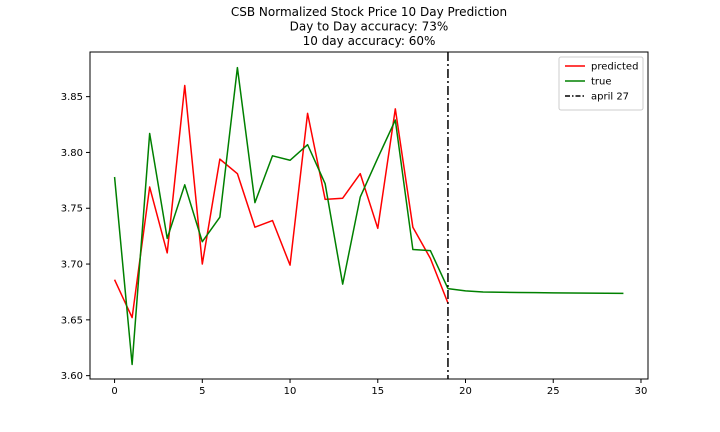 Image resolution: width=720 pixels, height=432 pixels. I want to click on y-axis: 3.60 3.65 3.70 3.75 3.80 3.85, so click(75, 237).